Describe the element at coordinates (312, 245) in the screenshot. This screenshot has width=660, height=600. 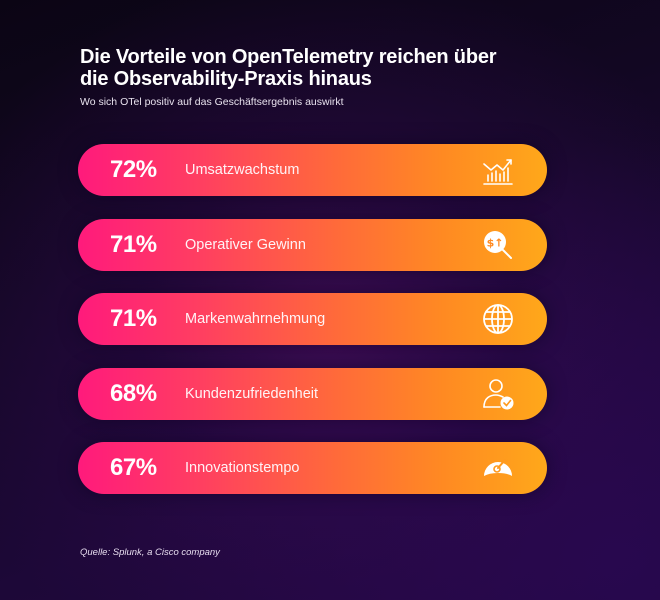
I see `bar-operativer-gewinn: 71% Operativer Gewinn $↑` at that location.